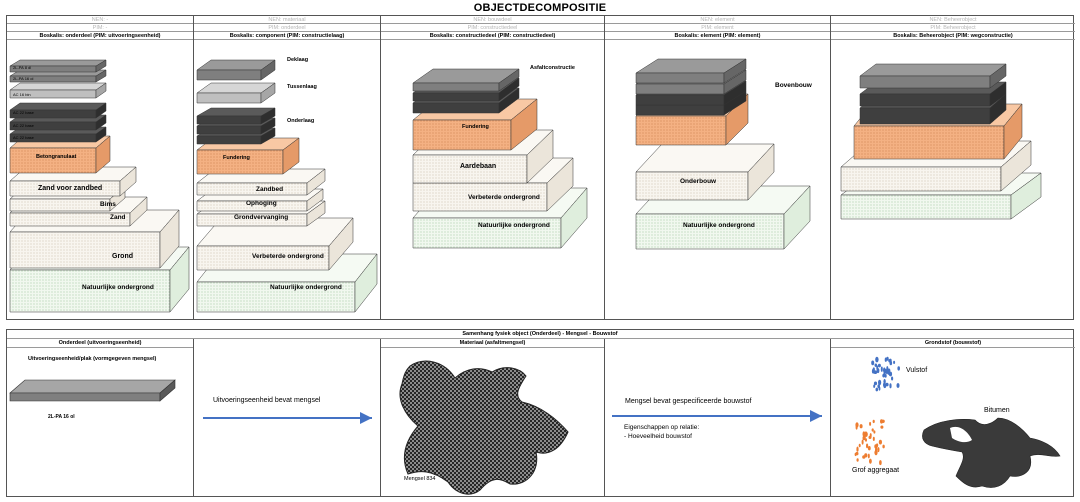 This screenshot has height=502, width=1080. I want to click on bovenbouw-layer, so click(691, 71).